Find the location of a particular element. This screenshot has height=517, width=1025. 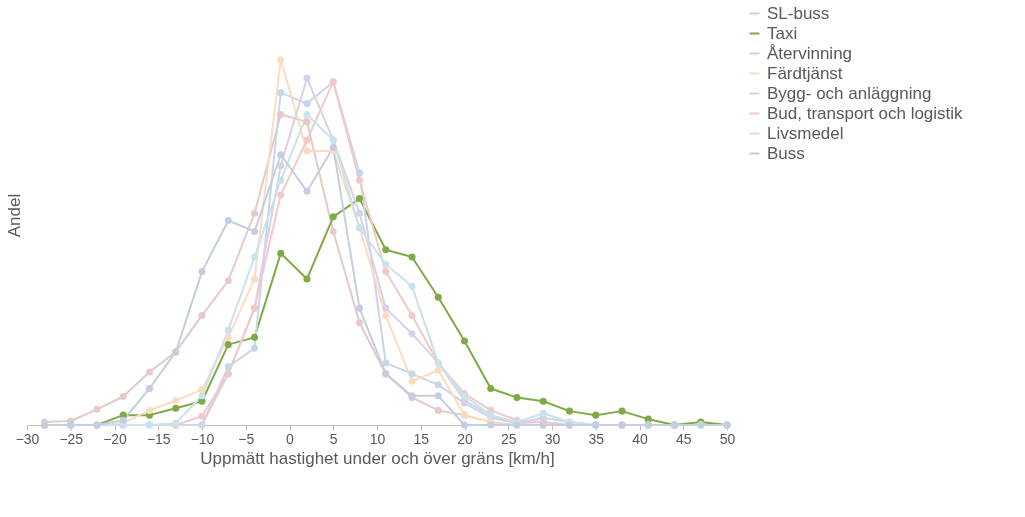

x-tick-label: 15 is located at coordinates (421, 438).